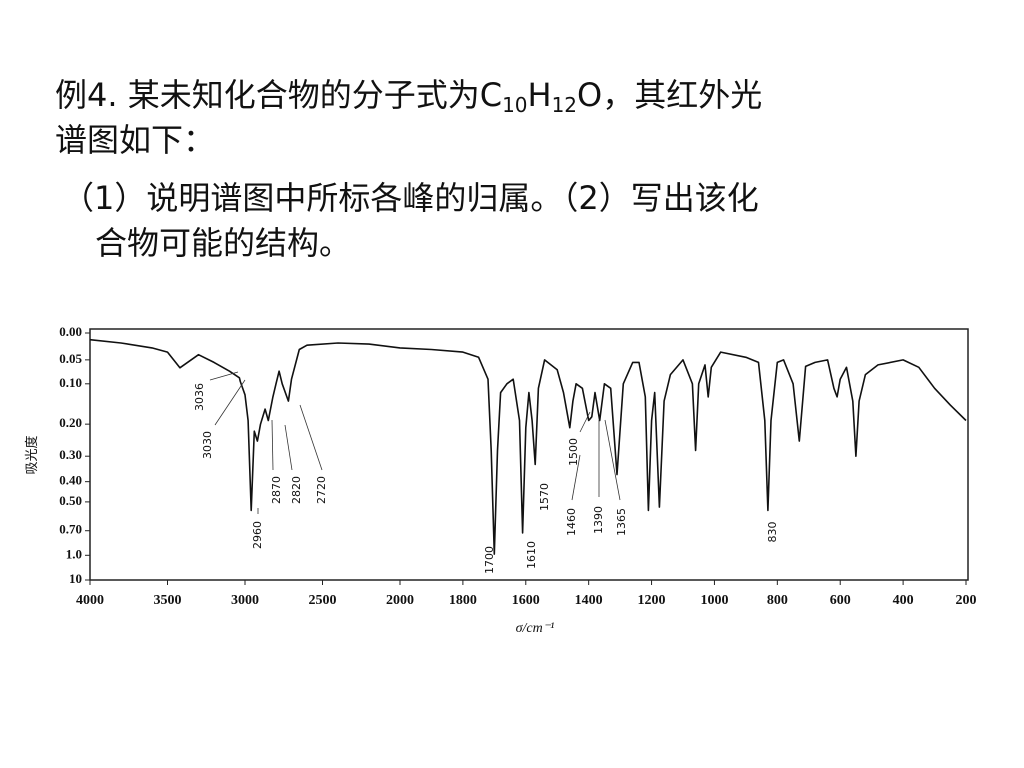  I want to click on question-line: 例4. 某未知化合物的分子式为C10H12O，其红外光, so click(408, 95).